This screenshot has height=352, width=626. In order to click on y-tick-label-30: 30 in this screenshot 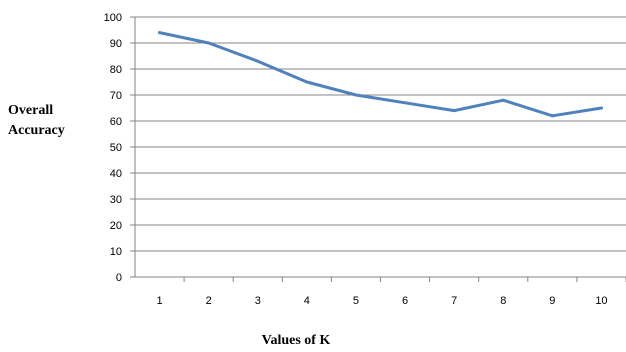, I will do `click(116, 200)`.